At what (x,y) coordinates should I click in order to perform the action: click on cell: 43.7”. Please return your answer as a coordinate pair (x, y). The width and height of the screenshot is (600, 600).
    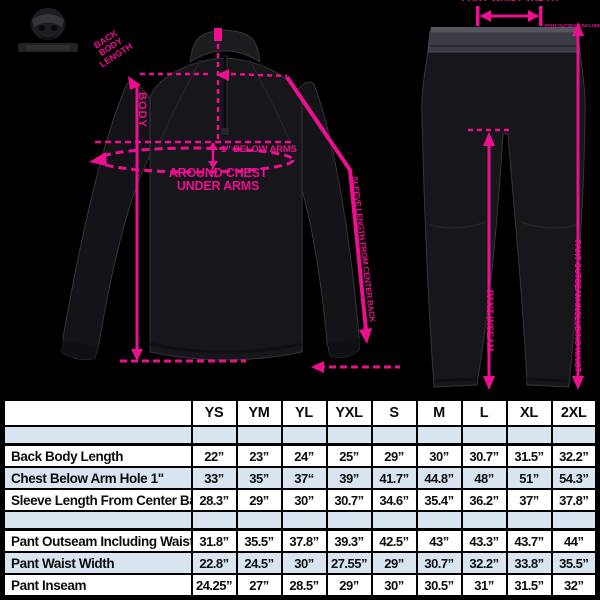
    Looking at the image, I should click on (529, 540).